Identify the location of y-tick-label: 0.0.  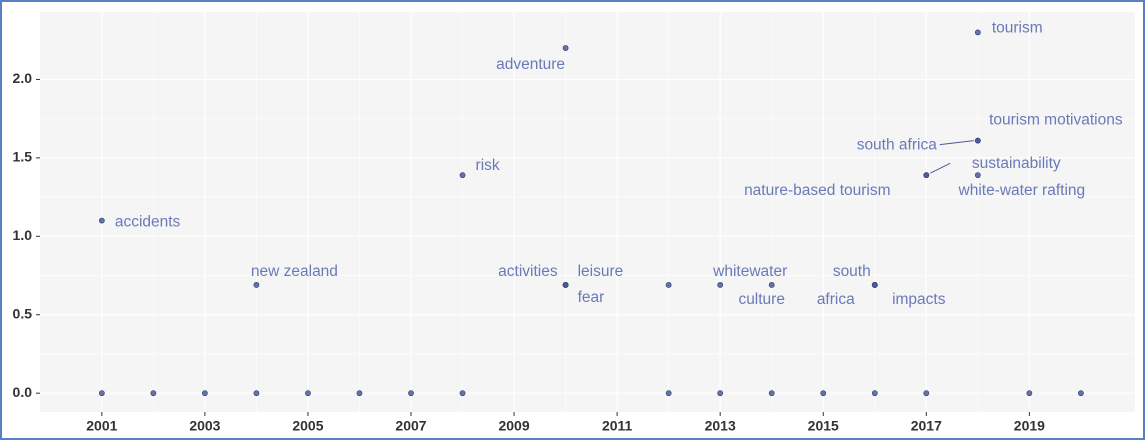
(23, 392).